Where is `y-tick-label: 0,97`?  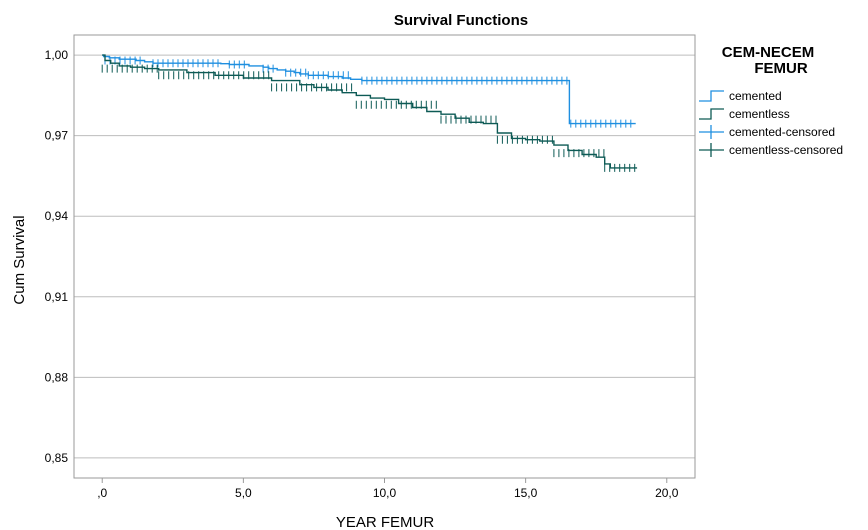 y-tick-label: 0,97 is located at coordinates (57, 136).